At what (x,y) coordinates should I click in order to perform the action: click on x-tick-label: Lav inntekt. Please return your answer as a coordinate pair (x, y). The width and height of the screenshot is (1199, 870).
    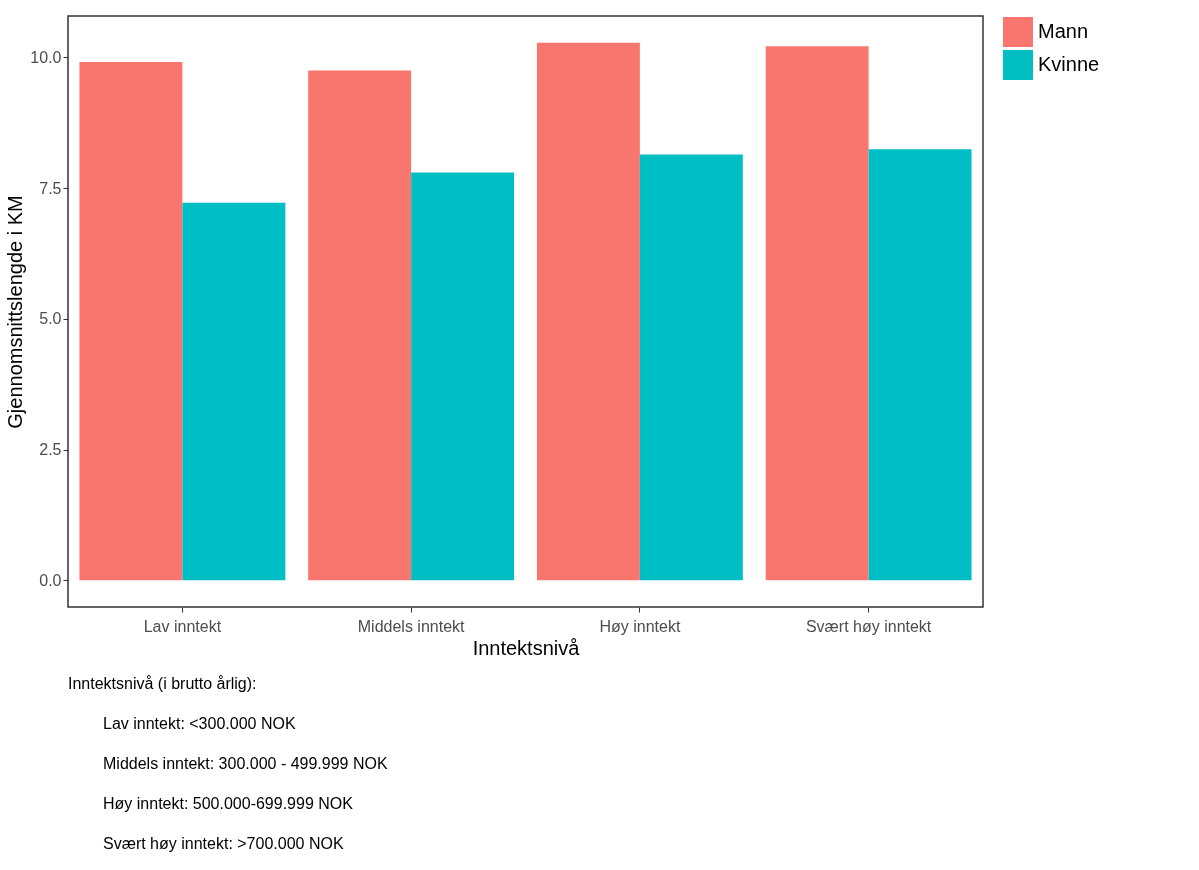
    Looking at the image, I should click on (182, 626).